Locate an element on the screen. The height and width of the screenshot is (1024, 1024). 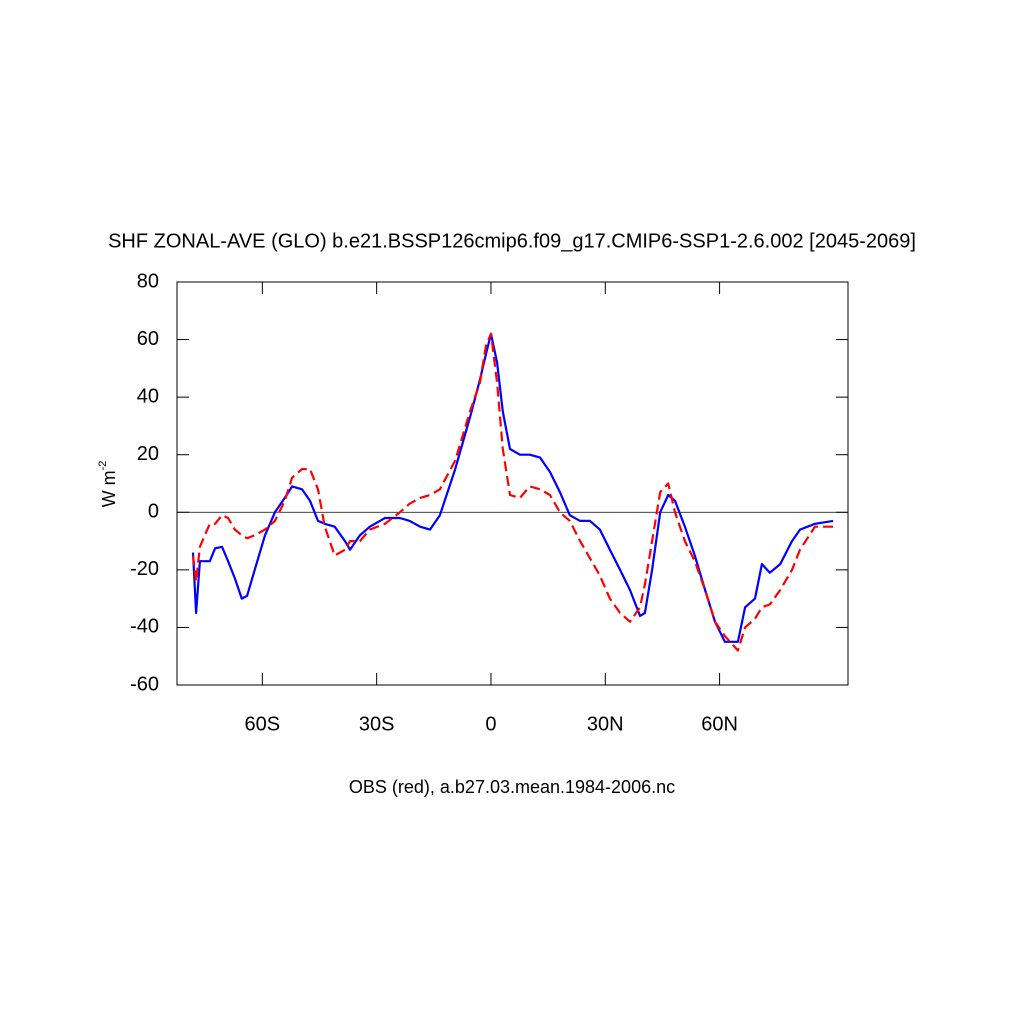
x-tick-label: 60N is located at coordinates (719, 724).